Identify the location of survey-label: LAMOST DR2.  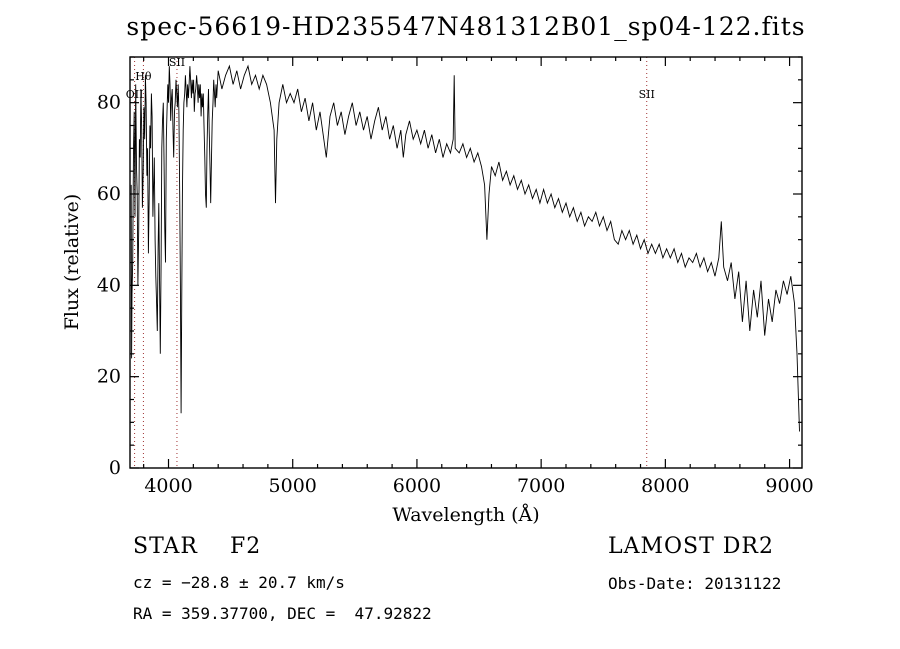
(691, 546).